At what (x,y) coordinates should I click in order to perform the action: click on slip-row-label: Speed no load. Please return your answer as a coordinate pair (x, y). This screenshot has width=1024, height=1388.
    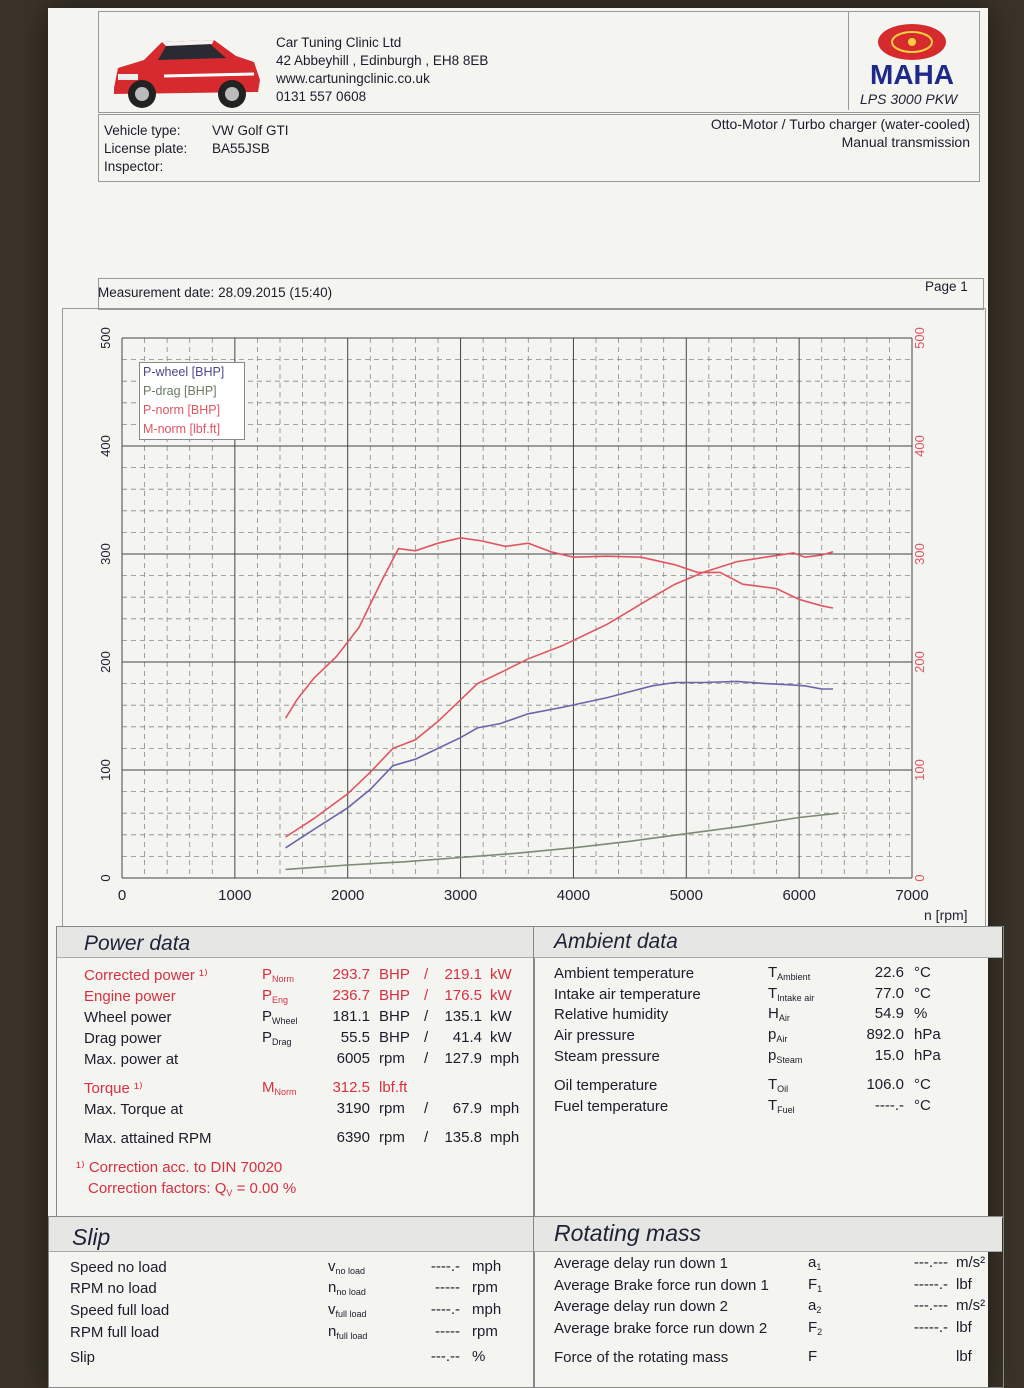
    Looking at the image, I should click on (118, 1267).